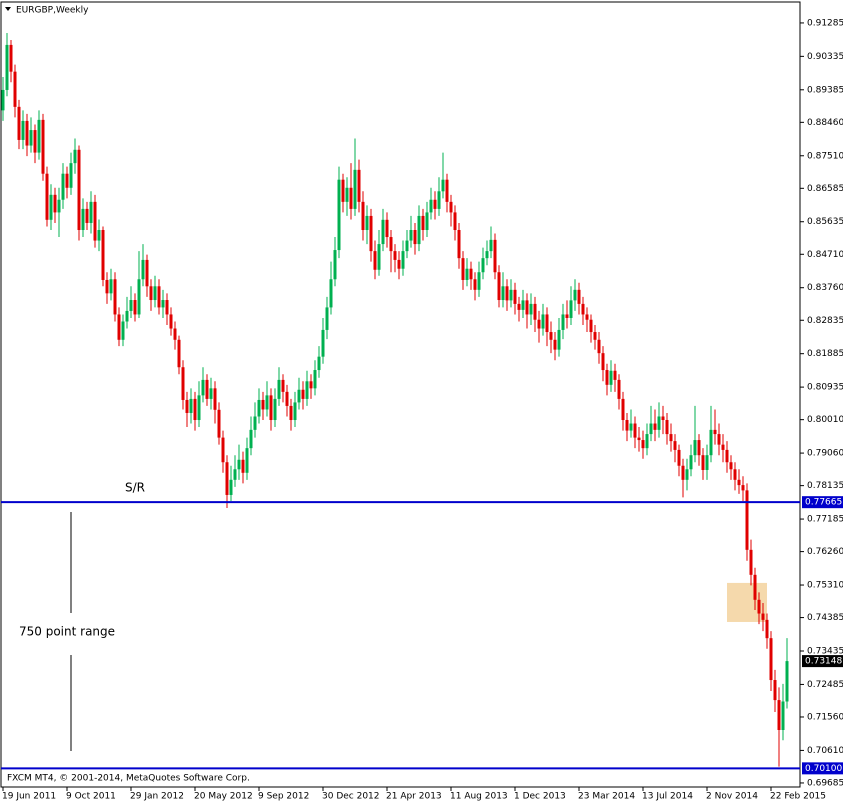  I want to click on y-tick-label: 0.79060, so click(825, 454).